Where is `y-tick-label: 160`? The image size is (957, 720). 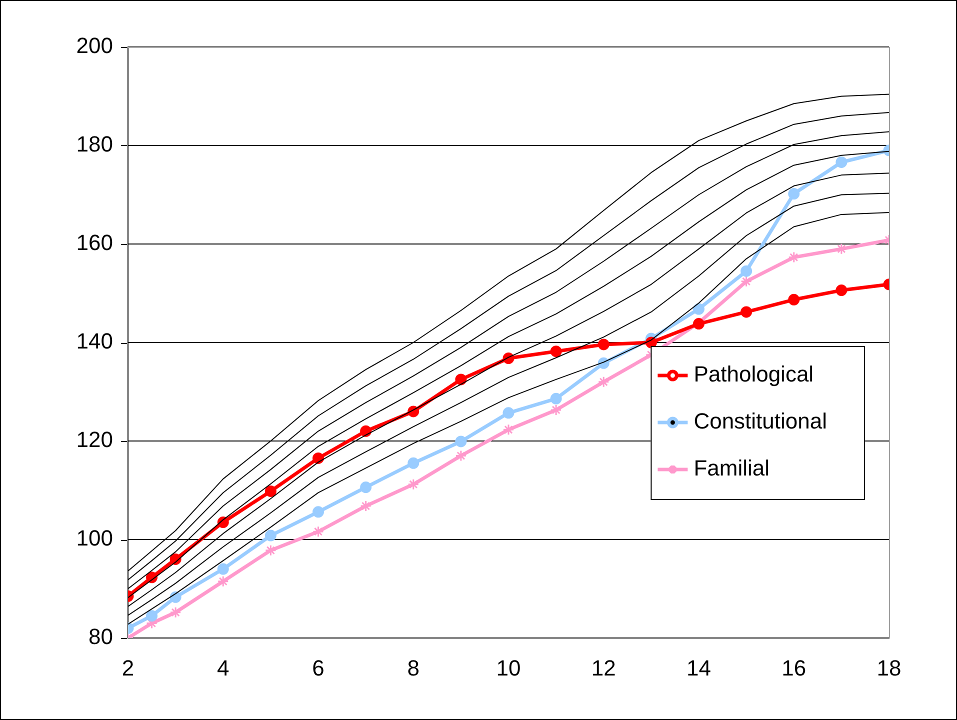
y-tick-label: 160 is located at coordinates (94, 243).